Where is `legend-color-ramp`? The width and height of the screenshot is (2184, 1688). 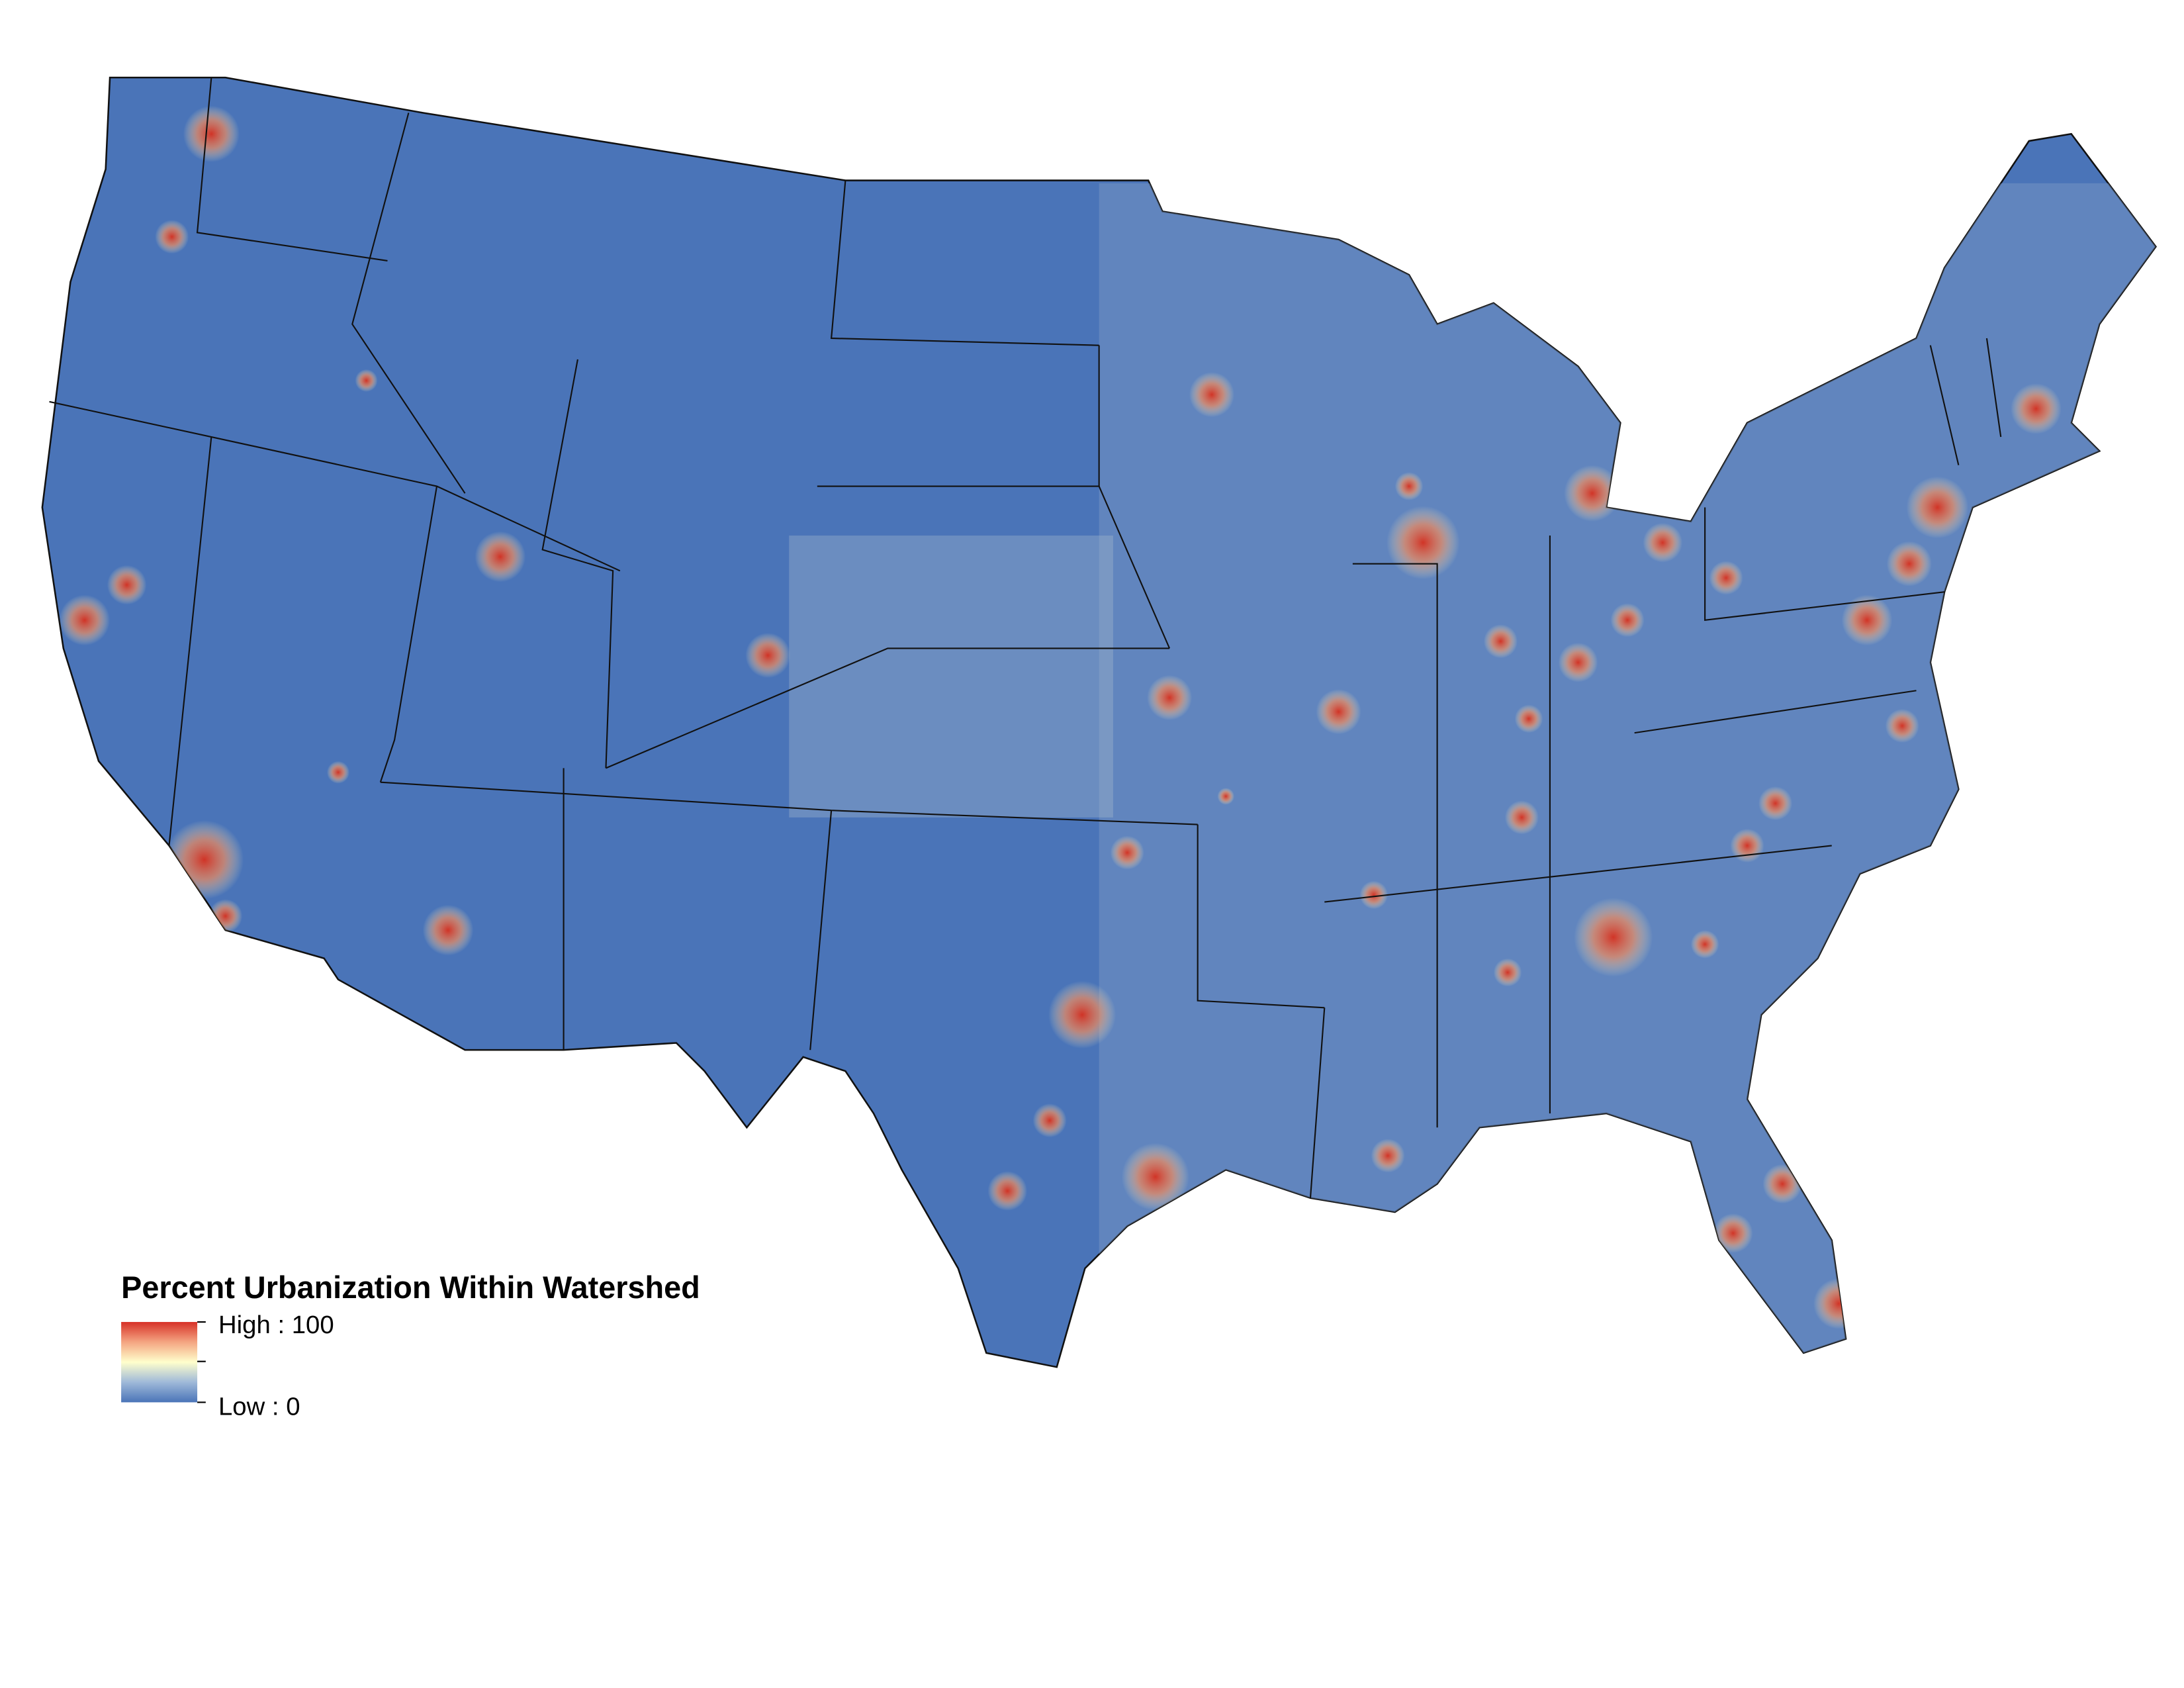 legend-color-ramp is located at coordinates (159, 1362).